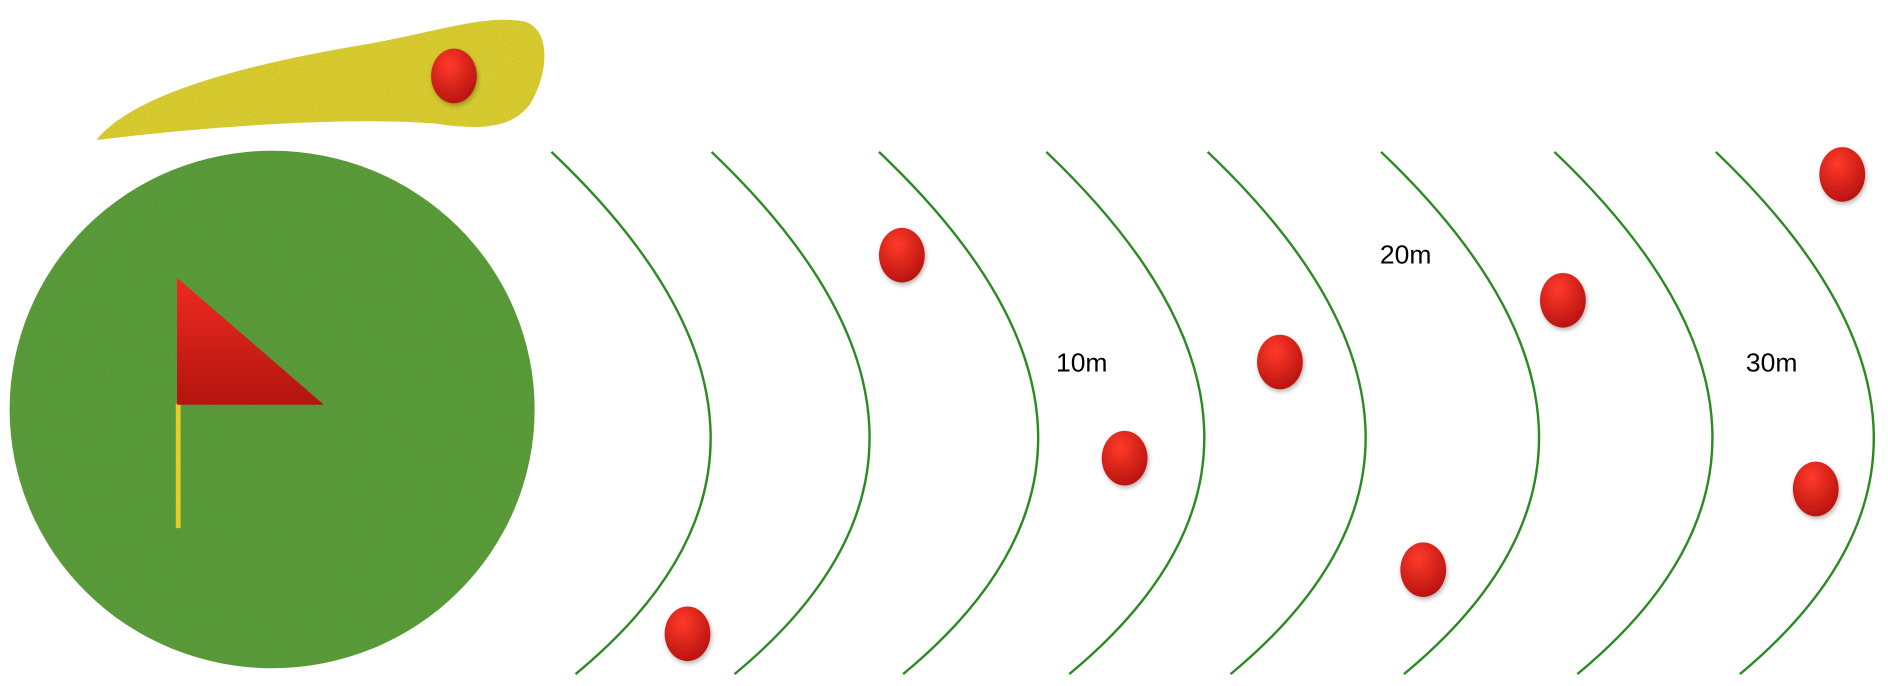  What do you see at coordinates (250, 341) in the screenshot?
I see `flag` at bounding box center [250, 341].